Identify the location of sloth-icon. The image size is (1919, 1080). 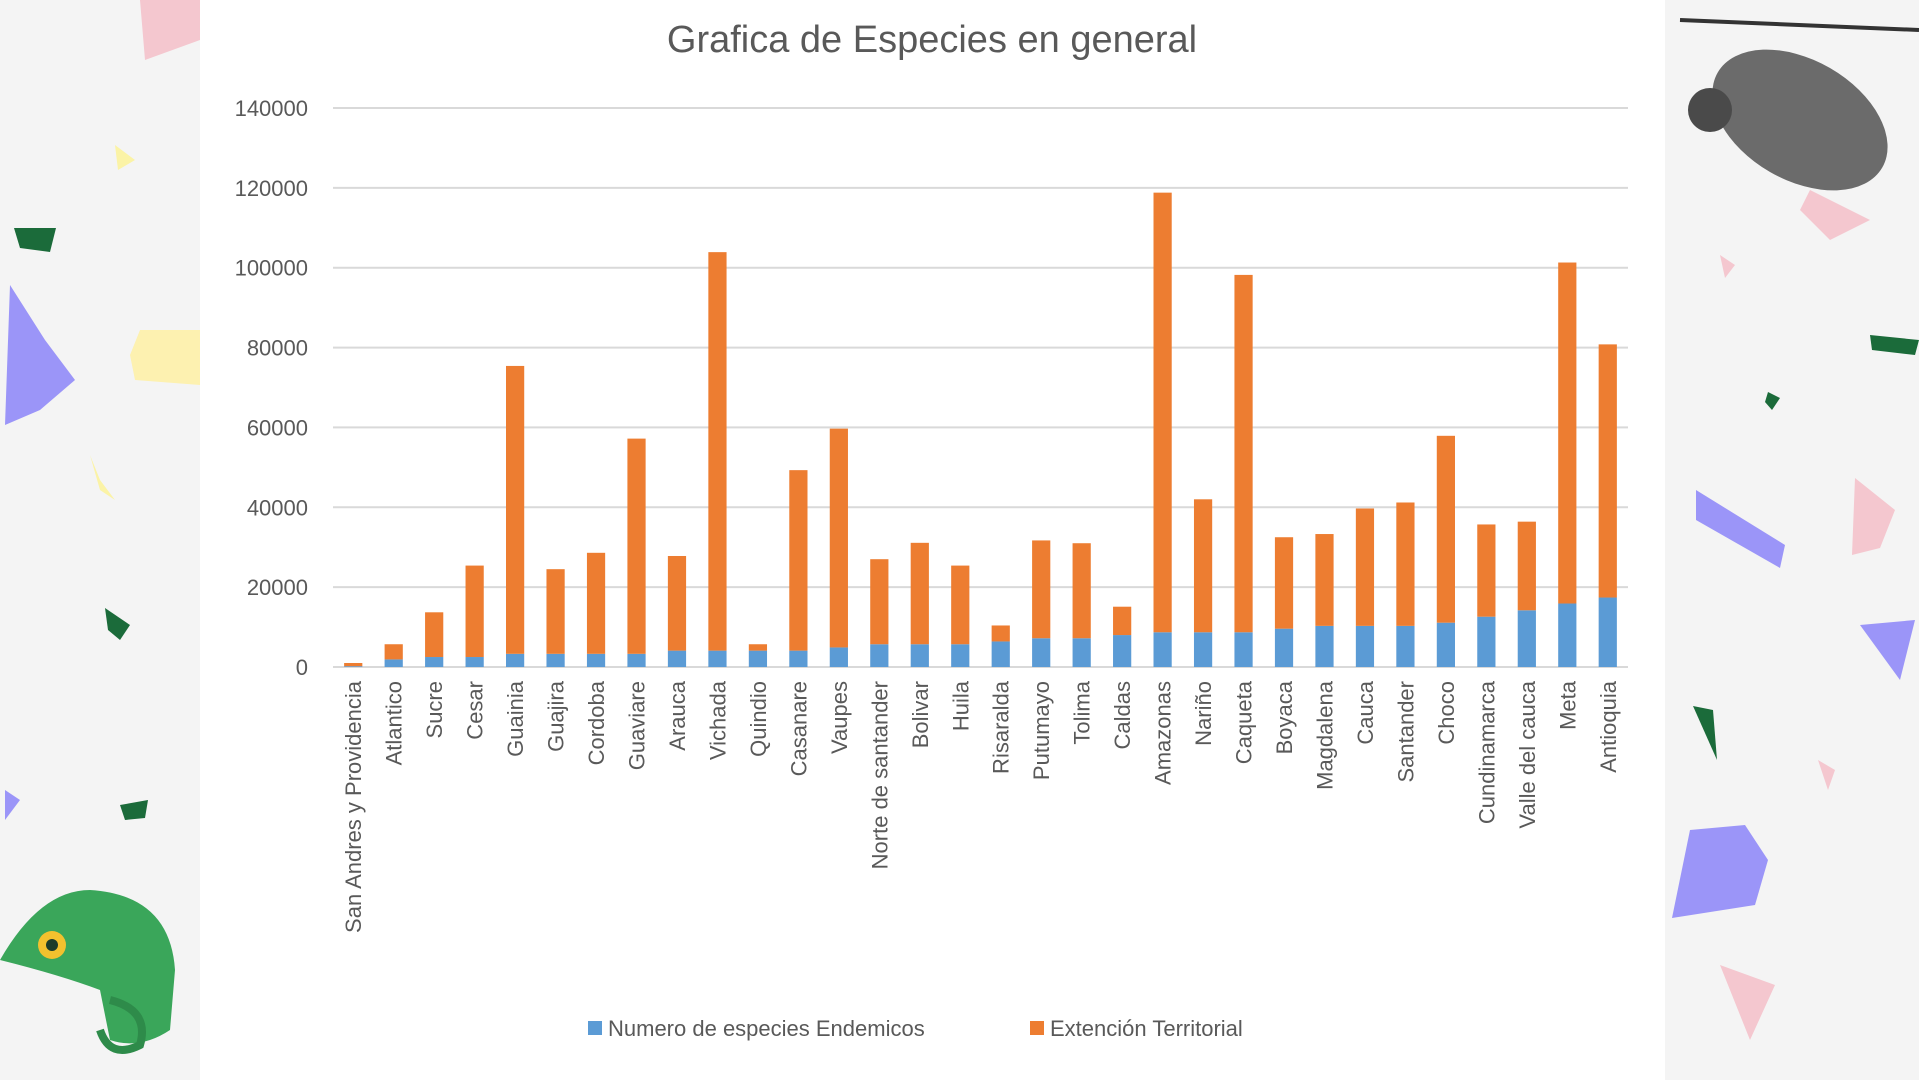
(1799, 104).